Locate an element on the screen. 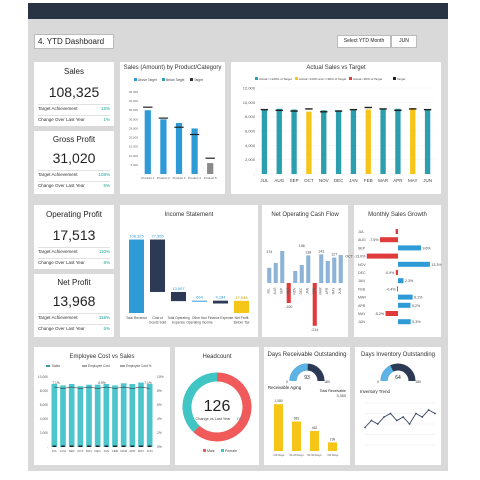  y-tick-label: 30,000 is located at coordinates (134, 119).